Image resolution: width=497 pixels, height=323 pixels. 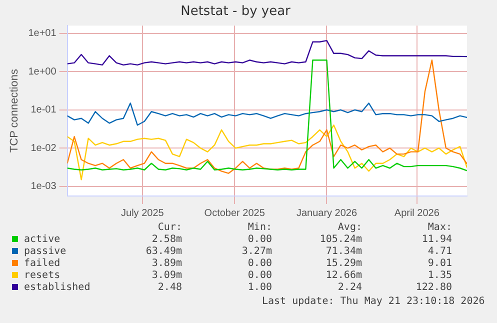 I want to click on text: 3.89m, so click(x=166, y=264).